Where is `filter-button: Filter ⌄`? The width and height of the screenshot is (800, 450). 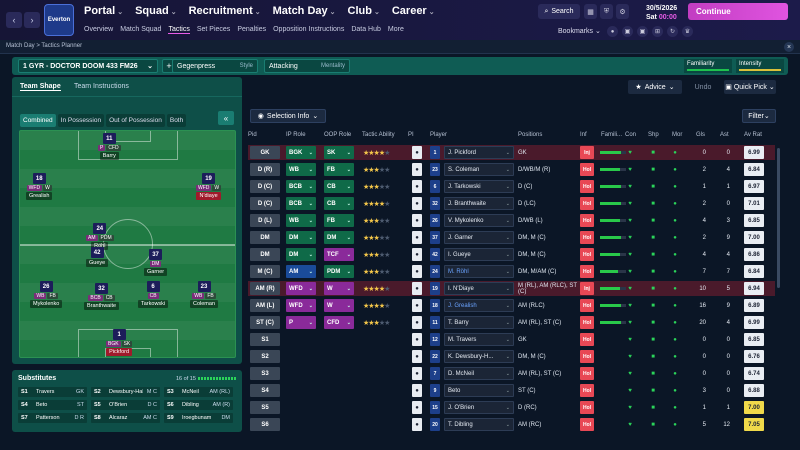 filter-button: Filter ⌄ is located at coordinates (759, 116).